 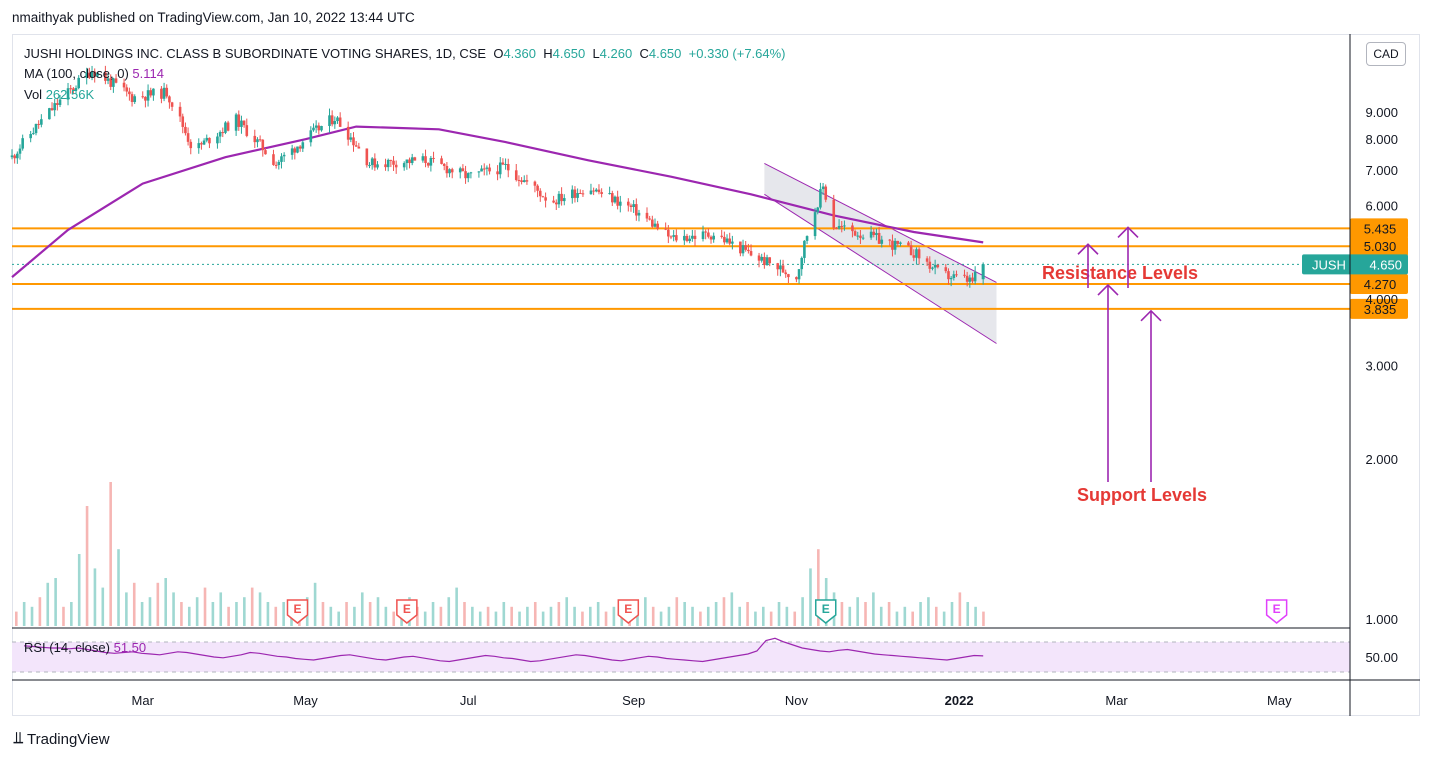 I want to click on earnings-marker-label: E, so click(x=826, y=609).